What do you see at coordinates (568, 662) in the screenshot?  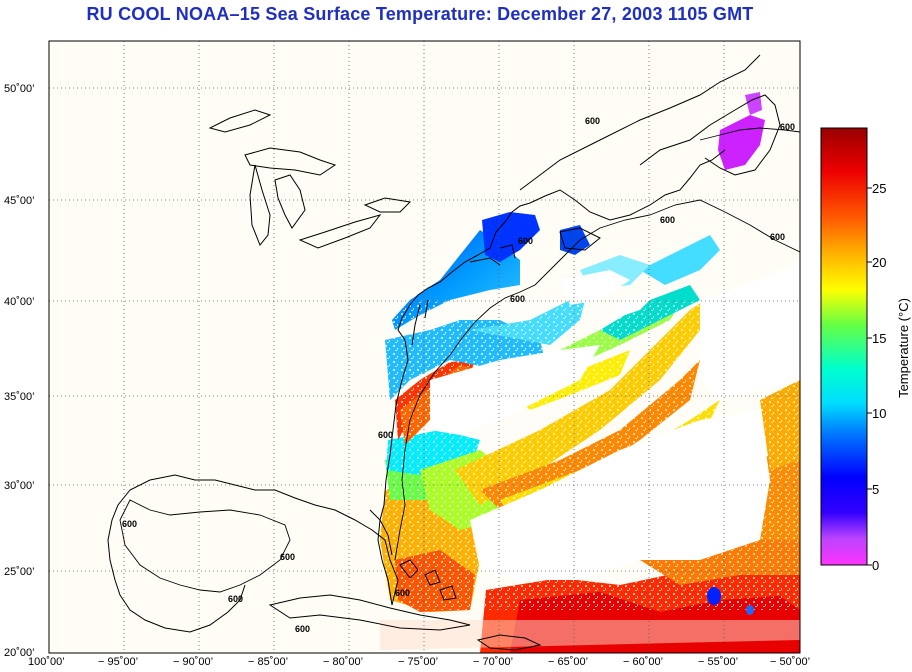 I see `lon-label: − 65˚00’` at bounding box center [568, 662].